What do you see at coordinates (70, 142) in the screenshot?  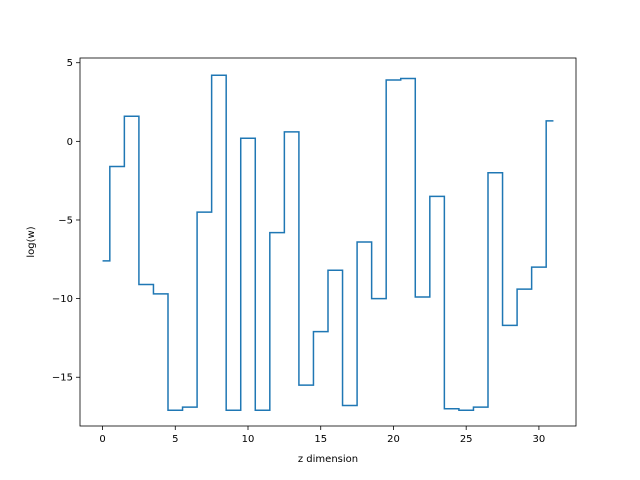 I see `y-tick-label: 0` at bounding box center [70, 142].